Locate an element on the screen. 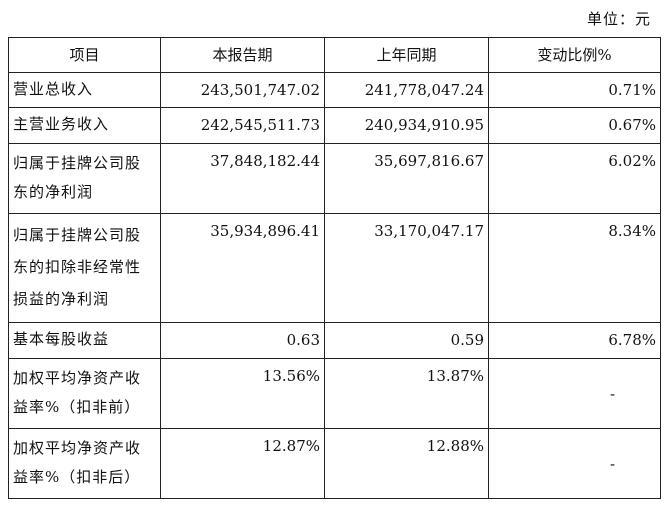 Image resolution: width=669 pixels, height=512 pixels. row-label: 归属于挂牌公司股东的净利润 is located at coordinates (84, 178).